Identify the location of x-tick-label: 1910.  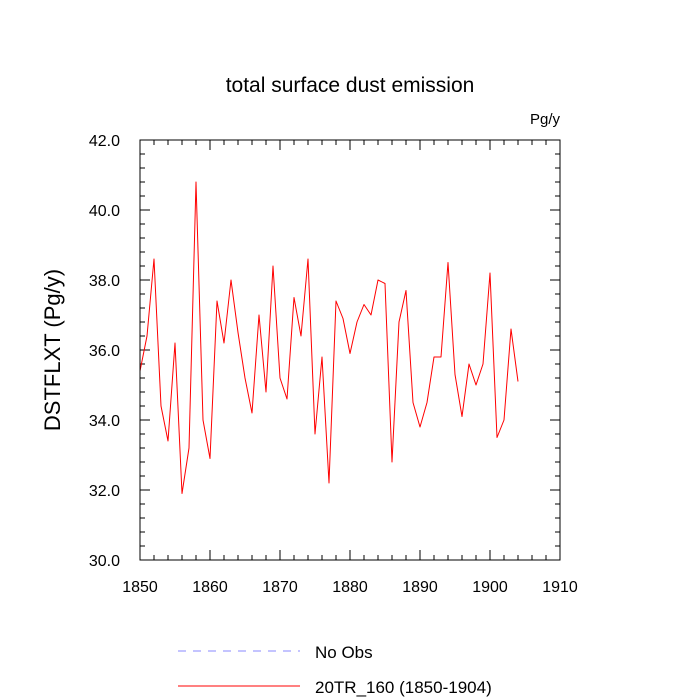
(560, 587).